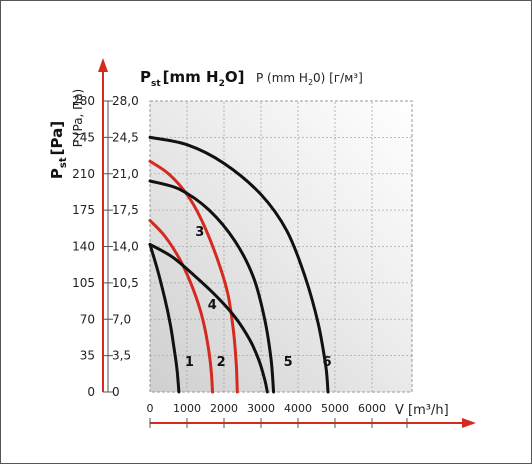 This screenshot has width=532, height=464. I want to click on y-tick-label-pa: 280, so click(83, 101).